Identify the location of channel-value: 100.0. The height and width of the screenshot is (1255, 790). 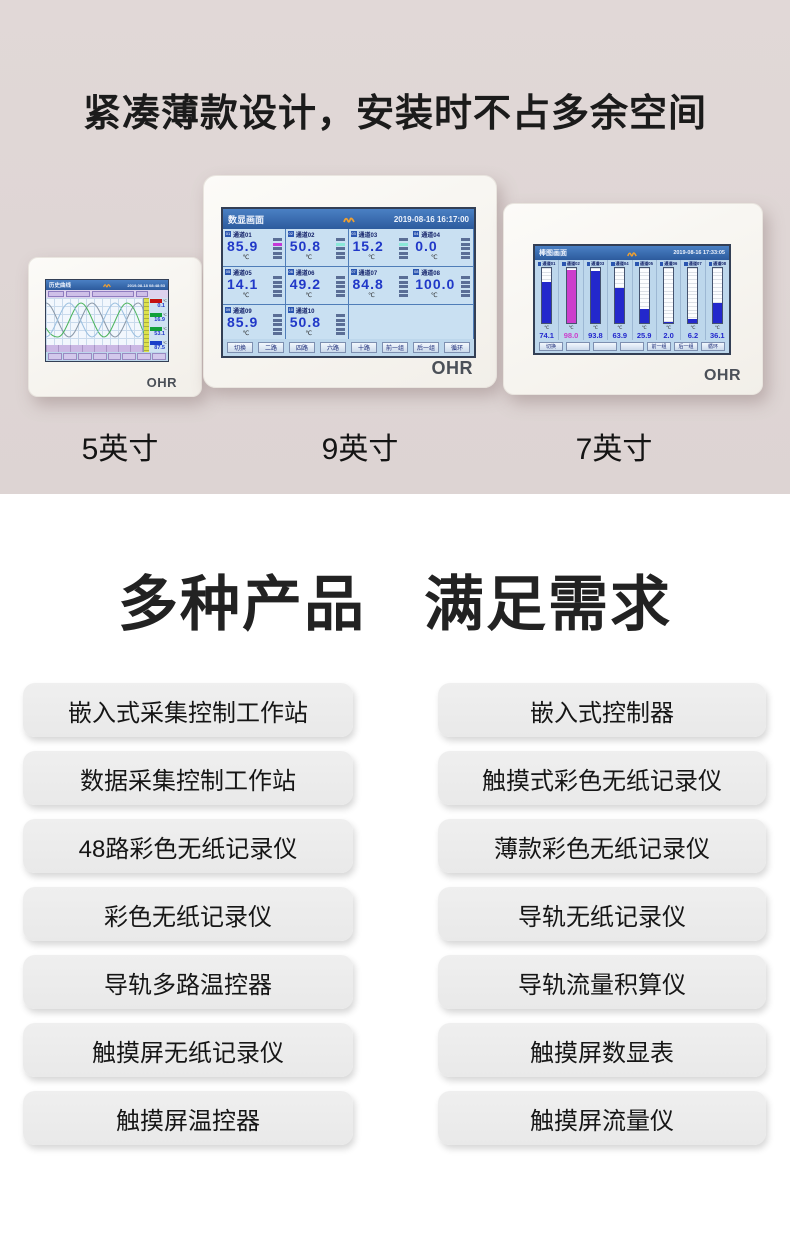
(435, 284).